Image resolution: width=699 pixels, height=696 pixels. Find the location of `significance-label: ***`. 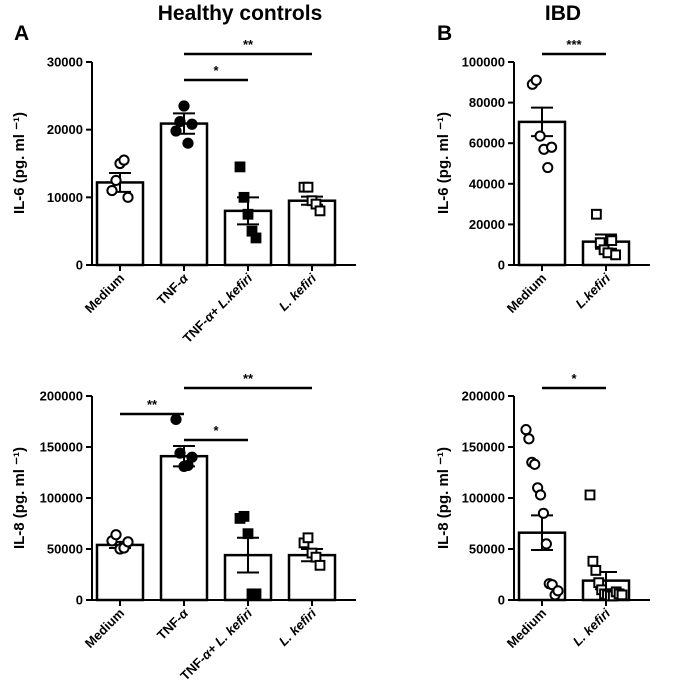

significance-label: *** is located at coordinates (574, 44).